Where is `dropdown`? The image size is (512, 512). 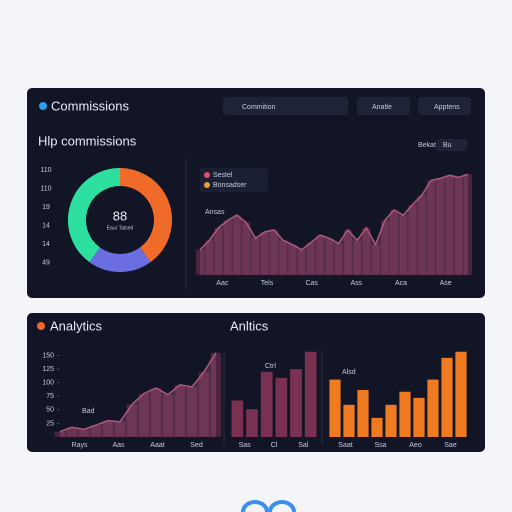 dropdown is located at coordinates (285, 106).